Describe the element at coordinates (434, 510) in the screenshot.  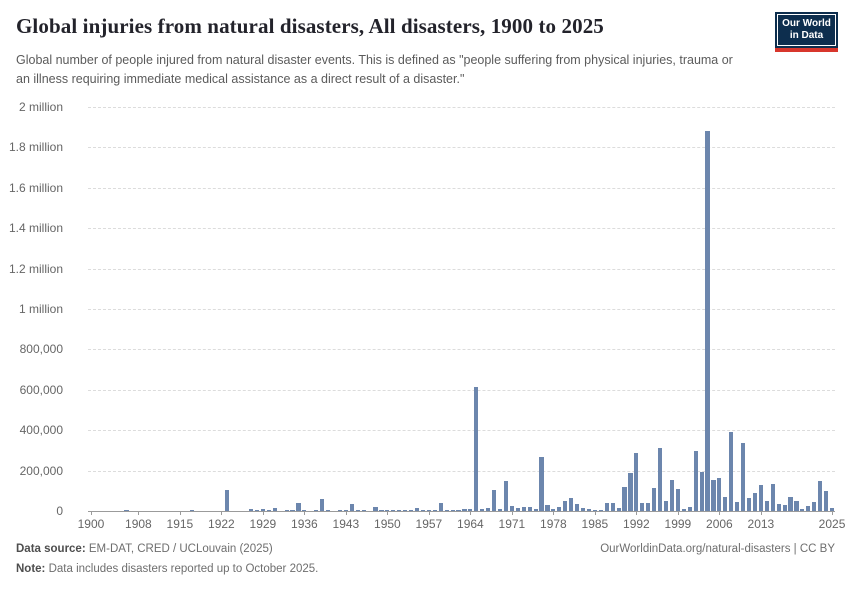
I see `bar-1958` at that location.